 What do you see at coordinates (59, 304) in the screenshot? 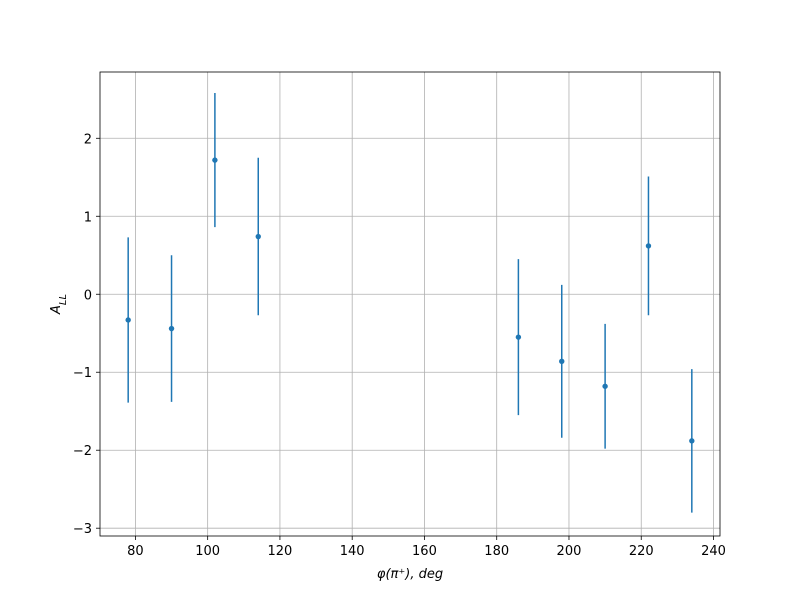
I see `y-axis-label: ALL` at bounding box center [59, 304].